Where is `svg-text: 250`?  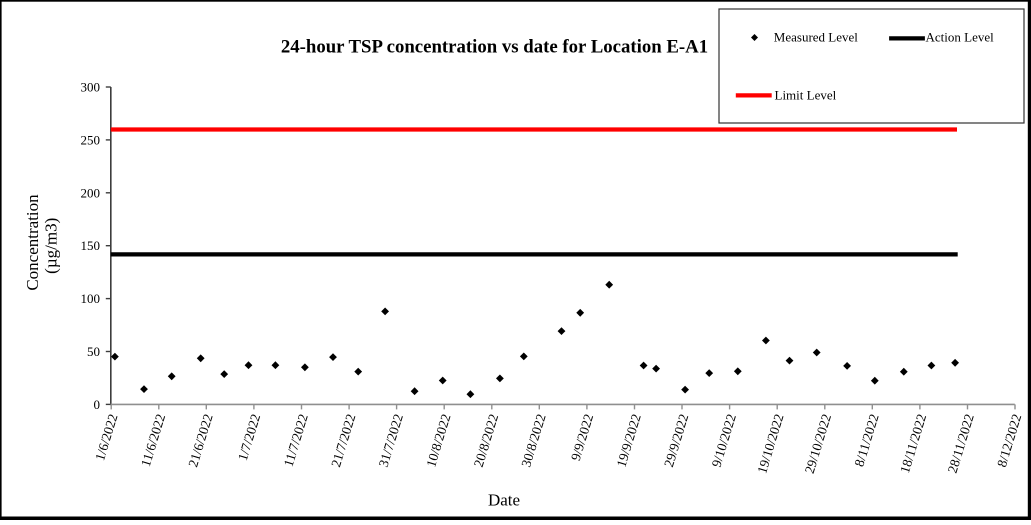 svg-text: 250 is located at coordinates (91, 139).